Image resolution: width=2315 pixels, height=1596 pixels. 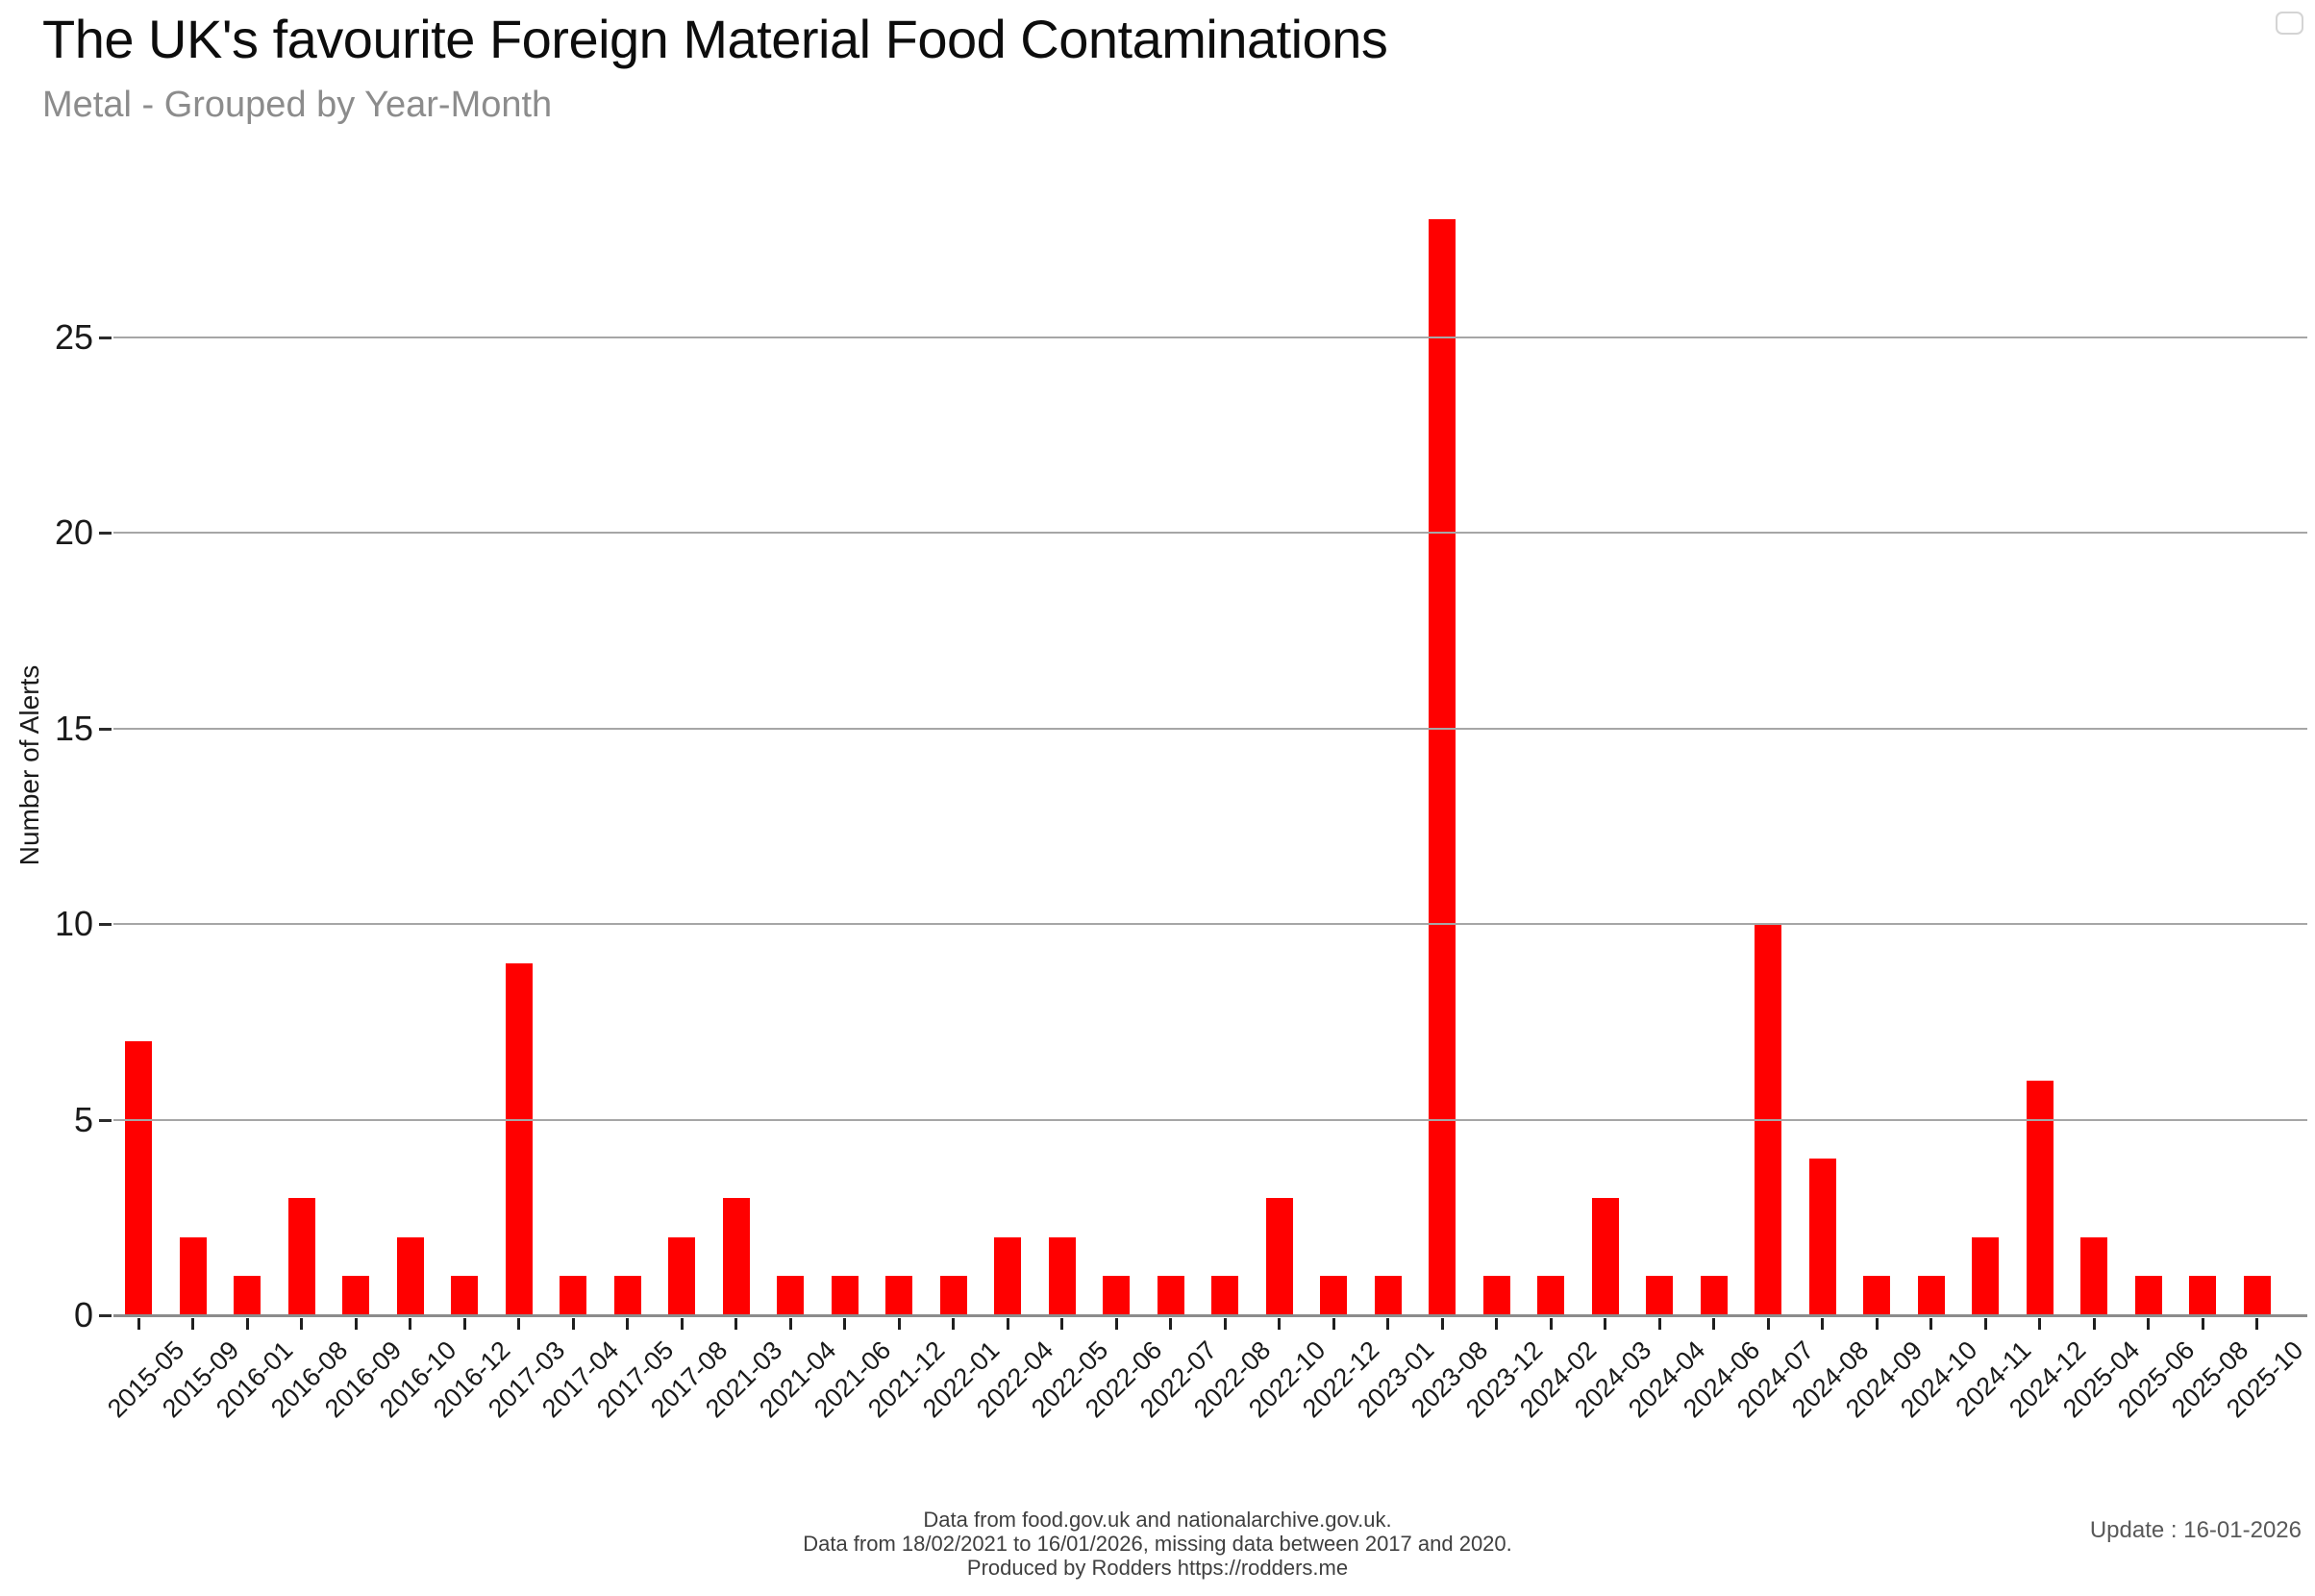 I want to click on y-tick-label: 5, so click(x=83, y=1119).